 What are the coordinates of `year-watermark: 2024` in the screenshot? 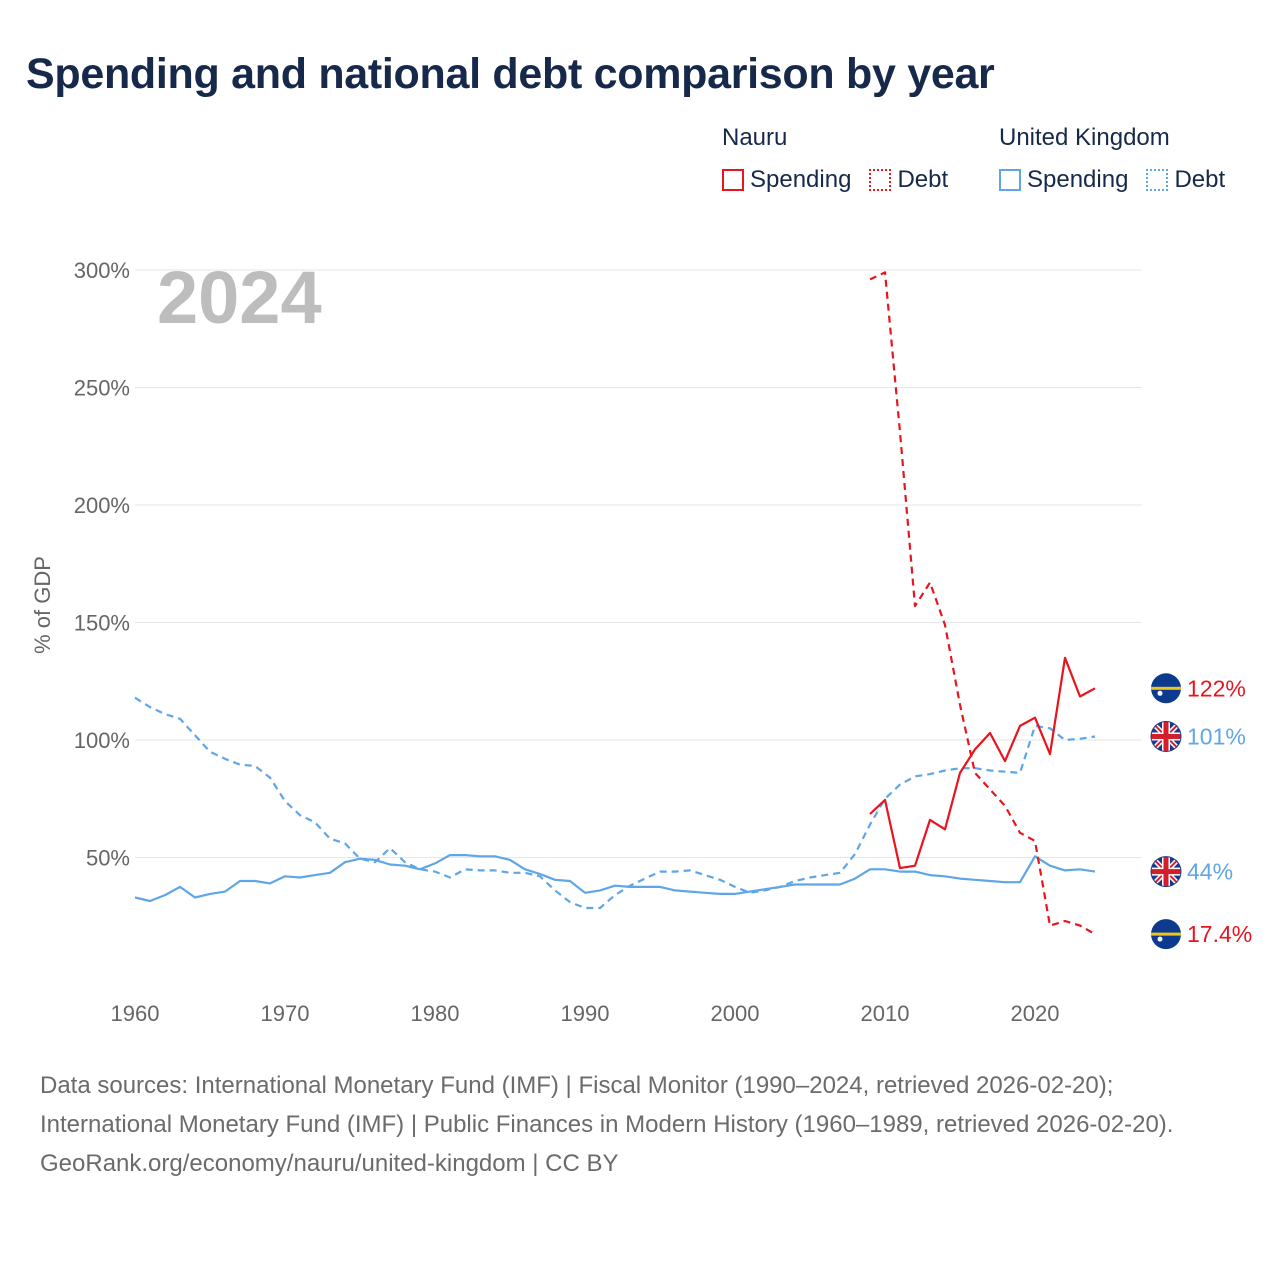 It's located at (239, 297).